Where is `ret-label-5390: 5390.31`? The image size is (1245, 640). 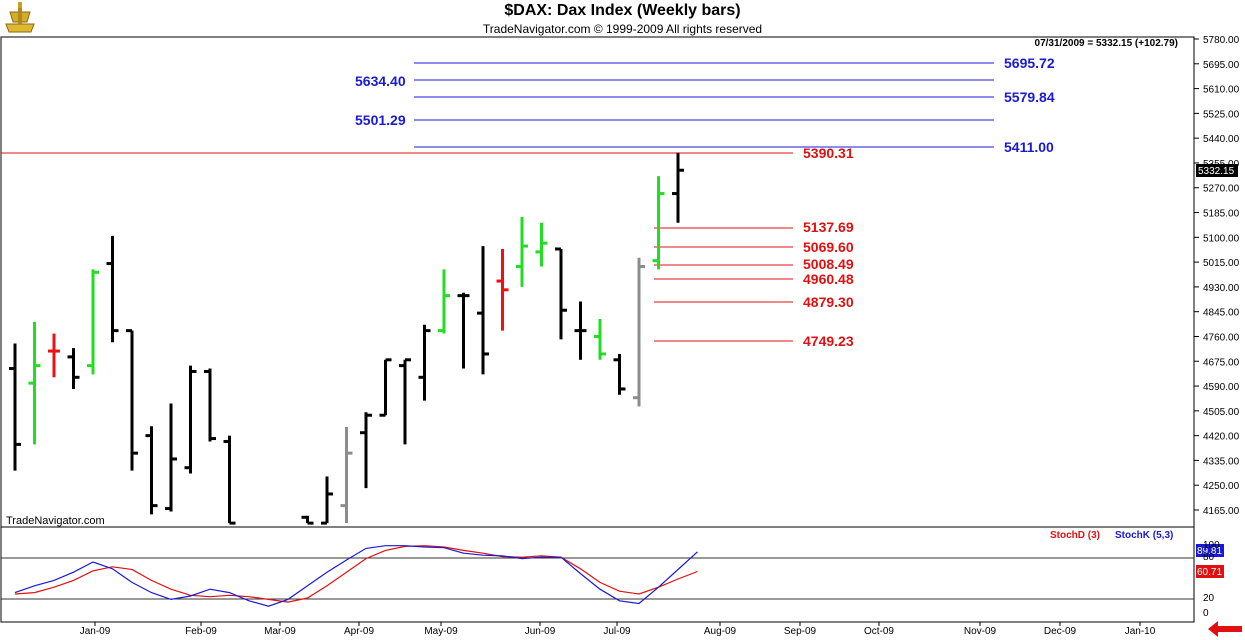
ret-label-5390: 5390.31 is located at coordinates (828, 153).